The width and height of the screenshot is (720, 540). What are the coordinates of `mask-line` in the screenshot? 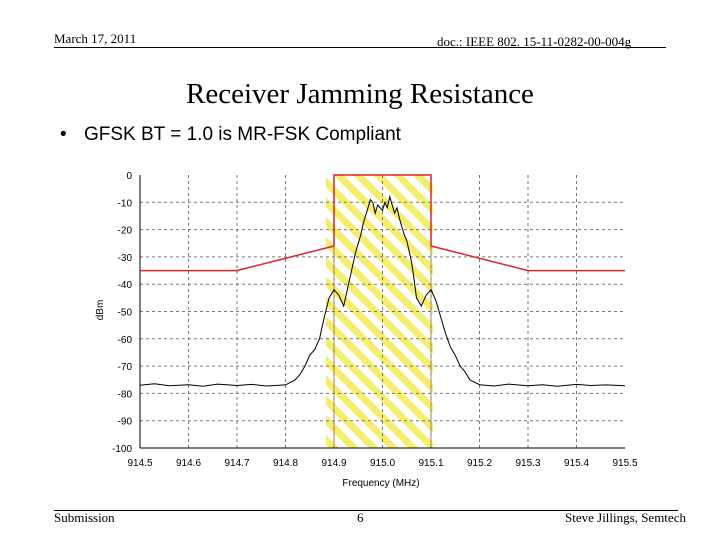 It's located at (382, 223).